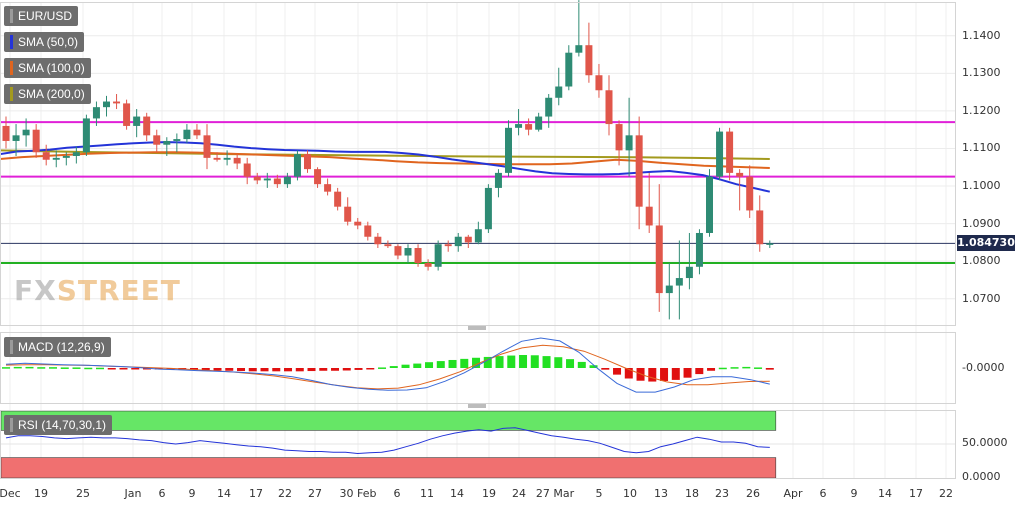 Image resolution: width=1032 pixels, height=510 pixels. I want to click on legend-macd: MACD (12,26,9), so click(57, 347).